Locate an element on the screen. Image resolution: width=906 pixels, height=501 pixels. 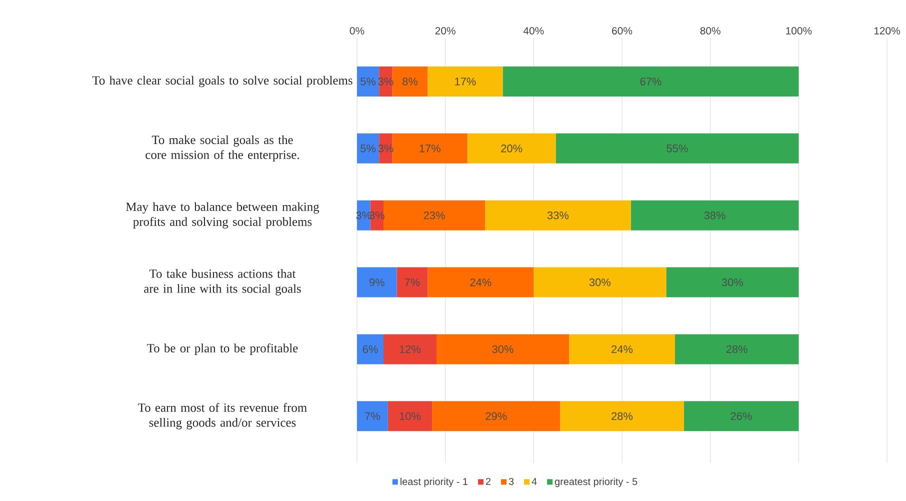
data-label: 26% is located at coordinates (741, 416).